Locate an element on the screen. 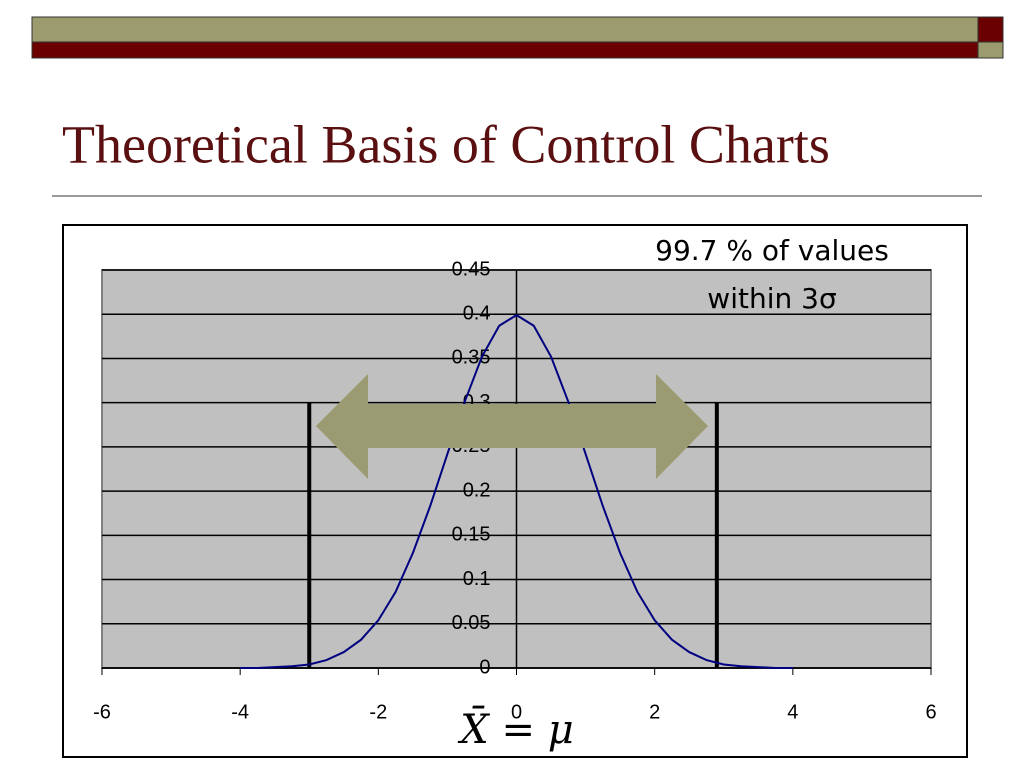 This screenshot has width=1024, height=768. y-tick-label: 0.2 is located at coordinates (477, 490).